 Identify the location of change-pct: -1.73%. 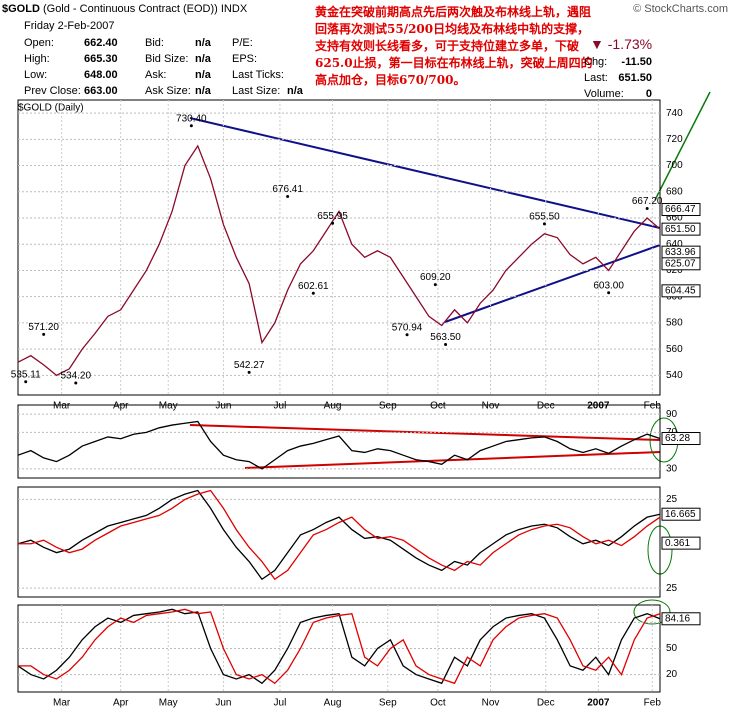
(630, 44).